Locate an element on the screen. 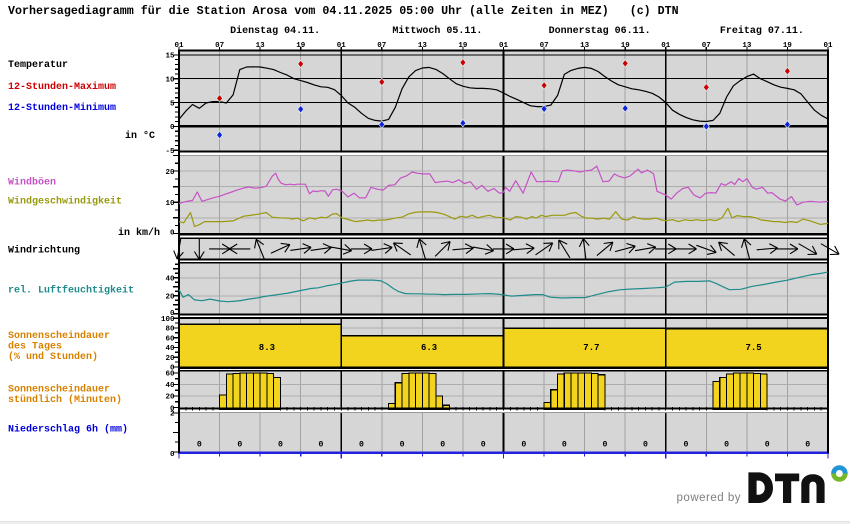 The image size is (850, 524). svg-text: in °C is located at coordinates (140, 136).